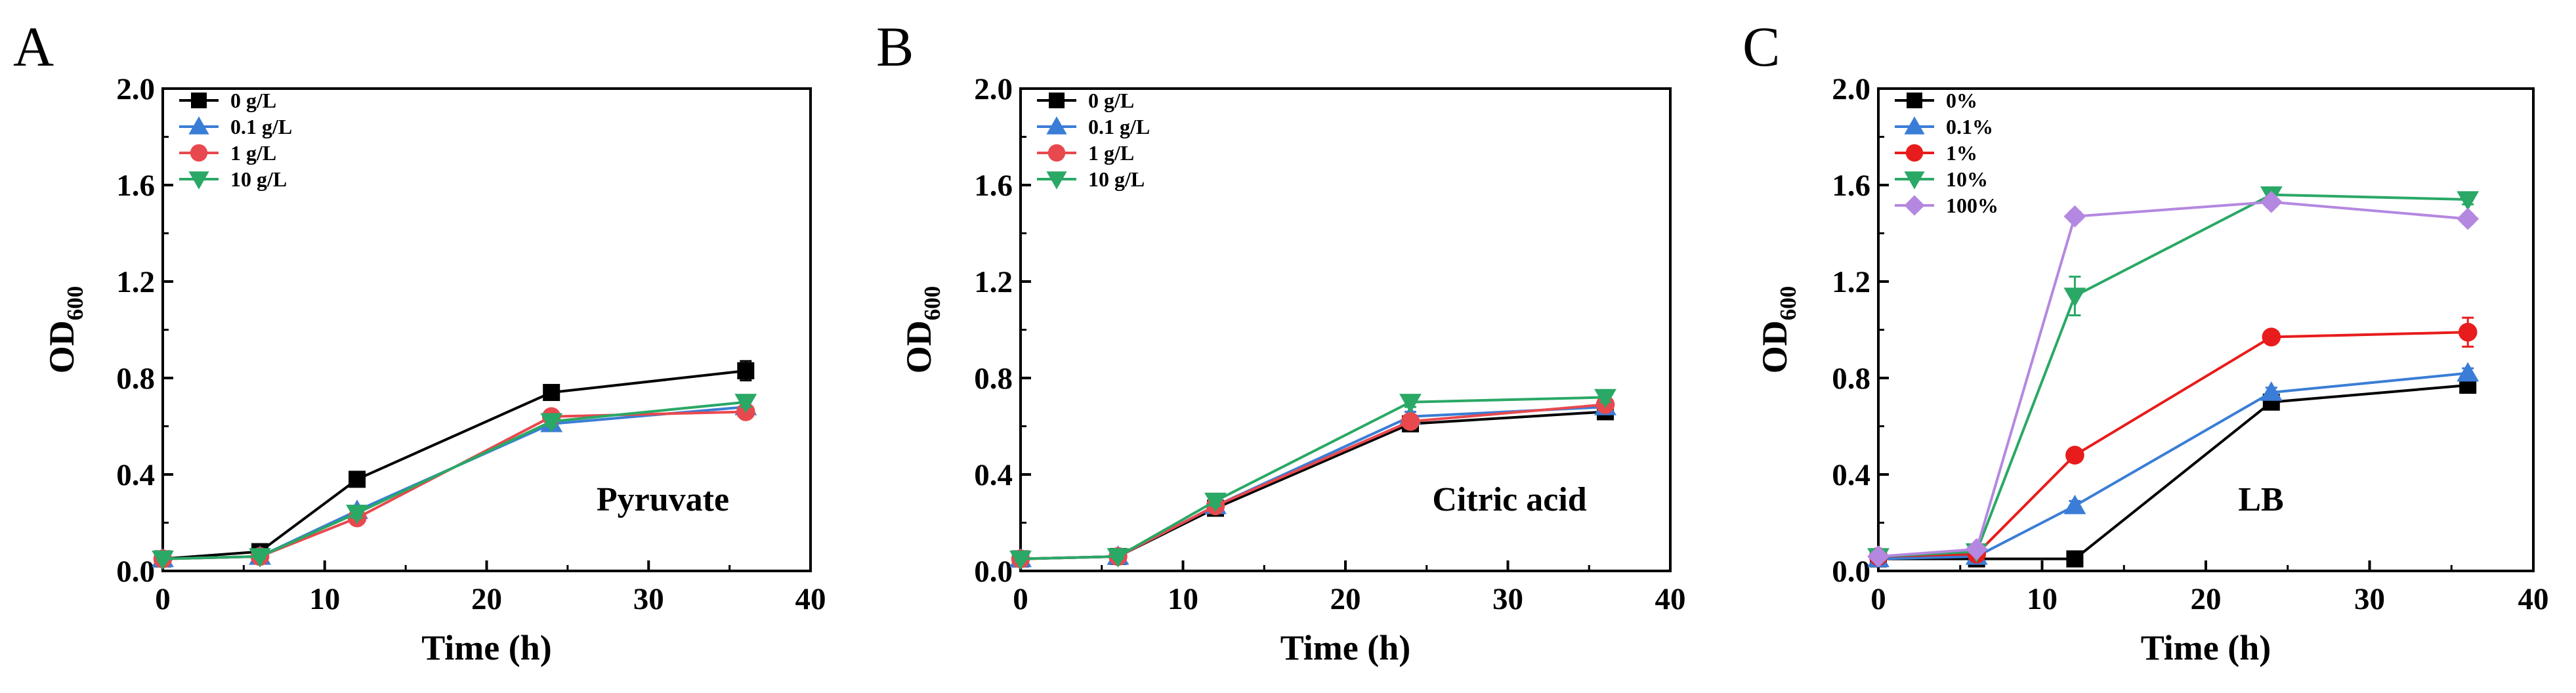 The width and height of the screenshot is (2576, 693). Describe the element at coordinates (1509, 499) in the screenshot. I see `panel-annotation: Citric acid` at that location.